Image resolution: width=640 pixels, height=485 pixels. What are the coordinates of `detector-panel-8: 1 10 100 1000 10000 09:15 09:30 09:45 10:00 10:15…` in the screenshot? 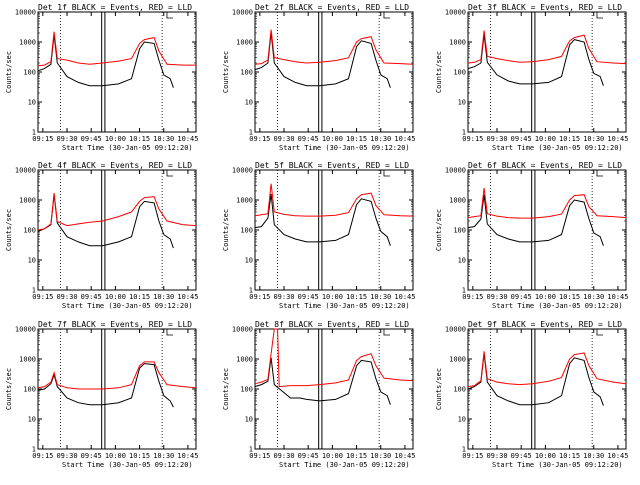 It's located at (318, 394).